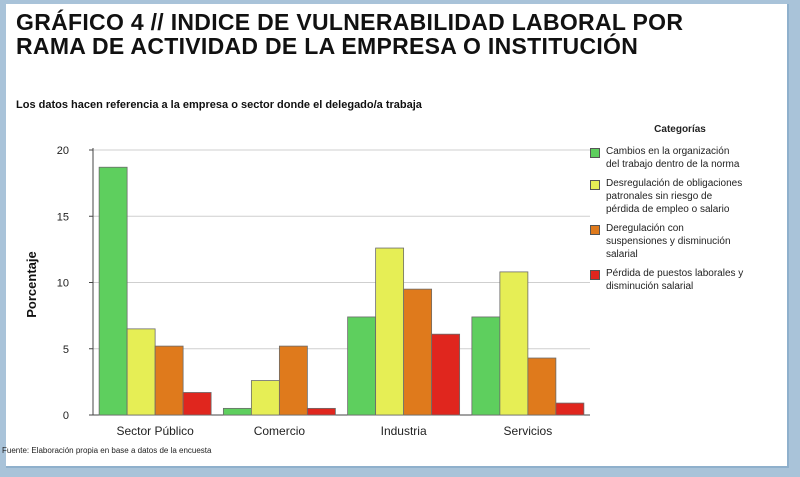 The image size is (800, 477). I want to click on y-tick-label: 0, so click(66, 416).